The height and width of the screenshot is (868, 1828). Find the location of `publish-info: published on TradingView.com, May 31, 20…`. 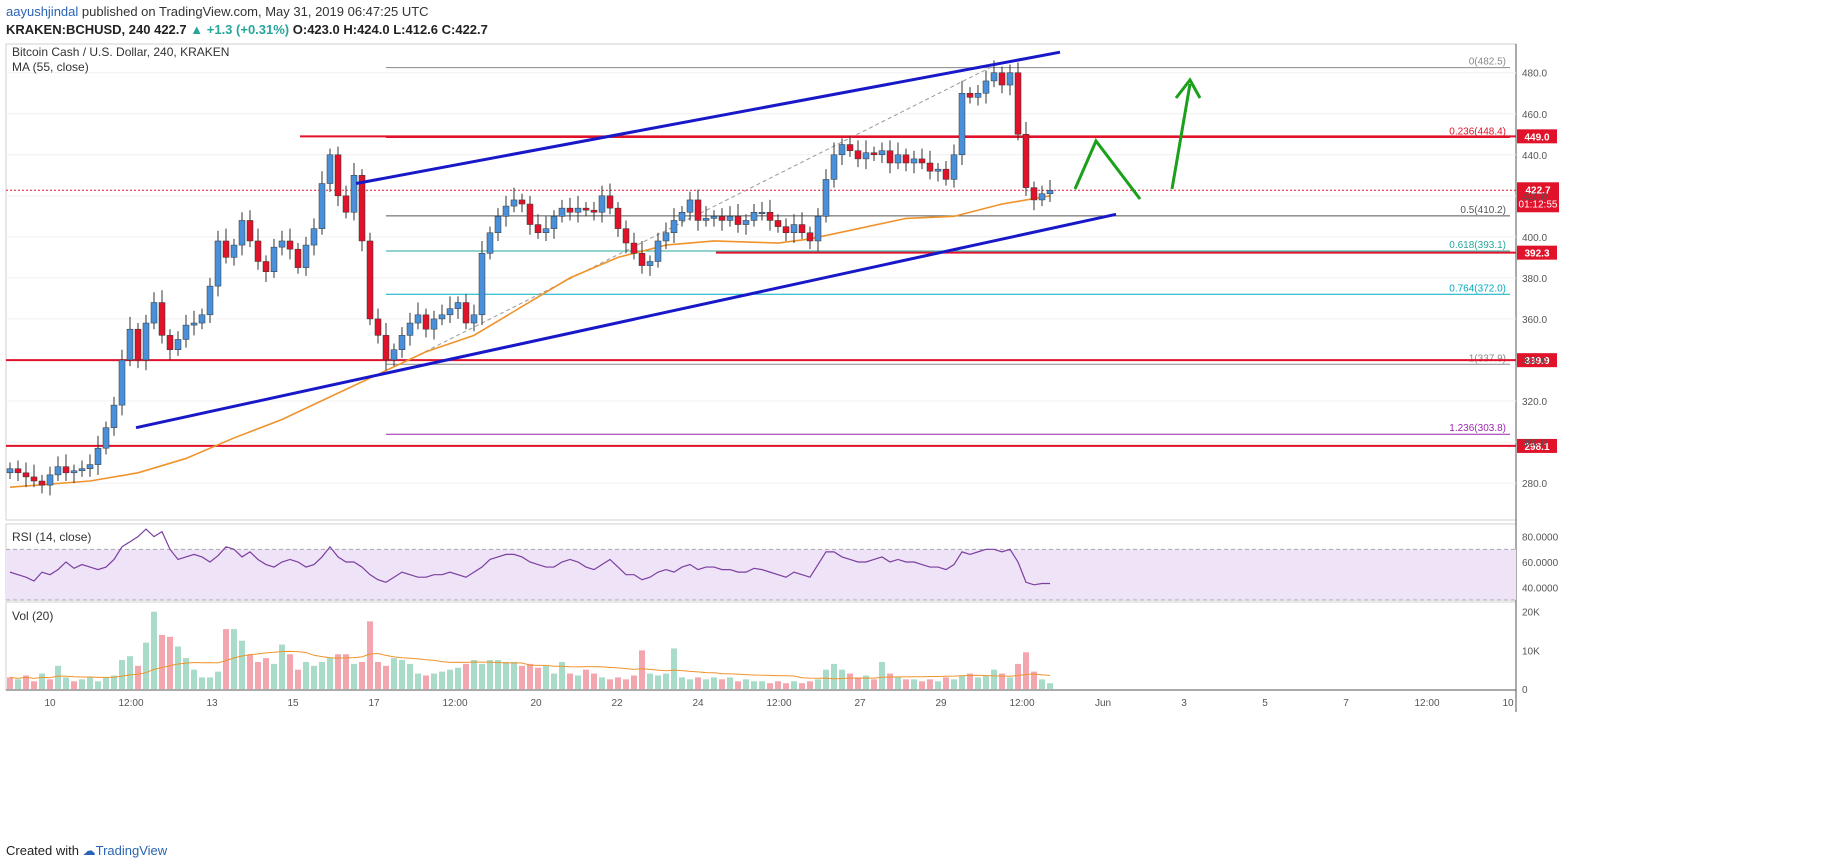

publish-info: published on TradingView.com, May 31, 20… is located at coordinates (255, 11).